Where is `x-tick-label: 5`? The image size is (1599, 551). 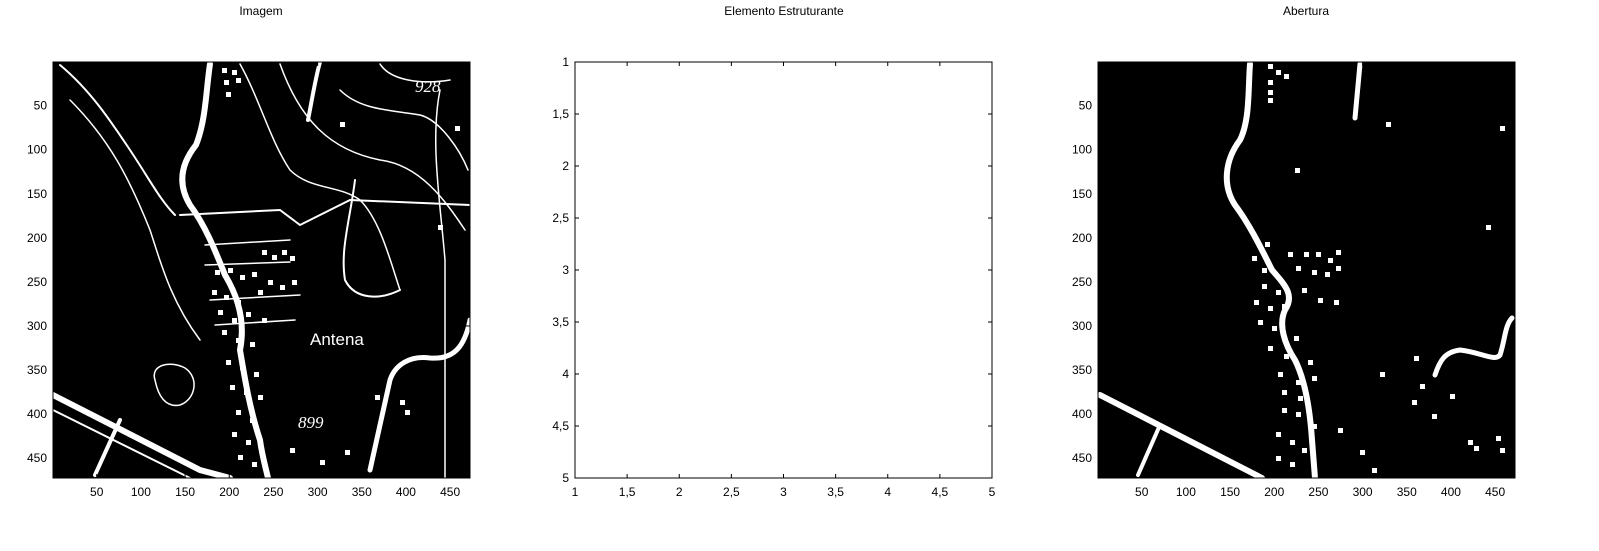 x-tick-label: 5 is located at coordinates (992, 492).